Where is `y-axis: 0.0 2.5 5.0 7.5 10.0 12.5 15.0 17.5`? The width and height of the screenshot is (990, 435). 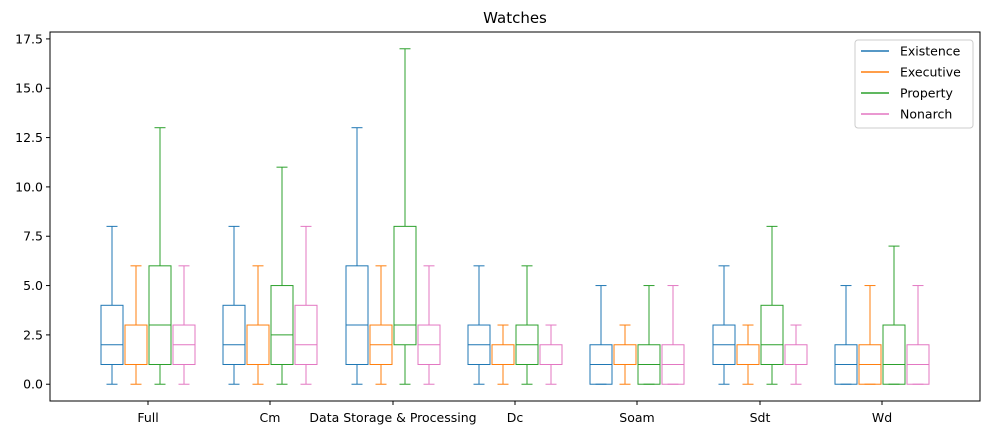 y-axis: 0.0 2.5 5.0 7.5 10.0 12.5 15.0 17.5 is located at coordinates (32, 211).